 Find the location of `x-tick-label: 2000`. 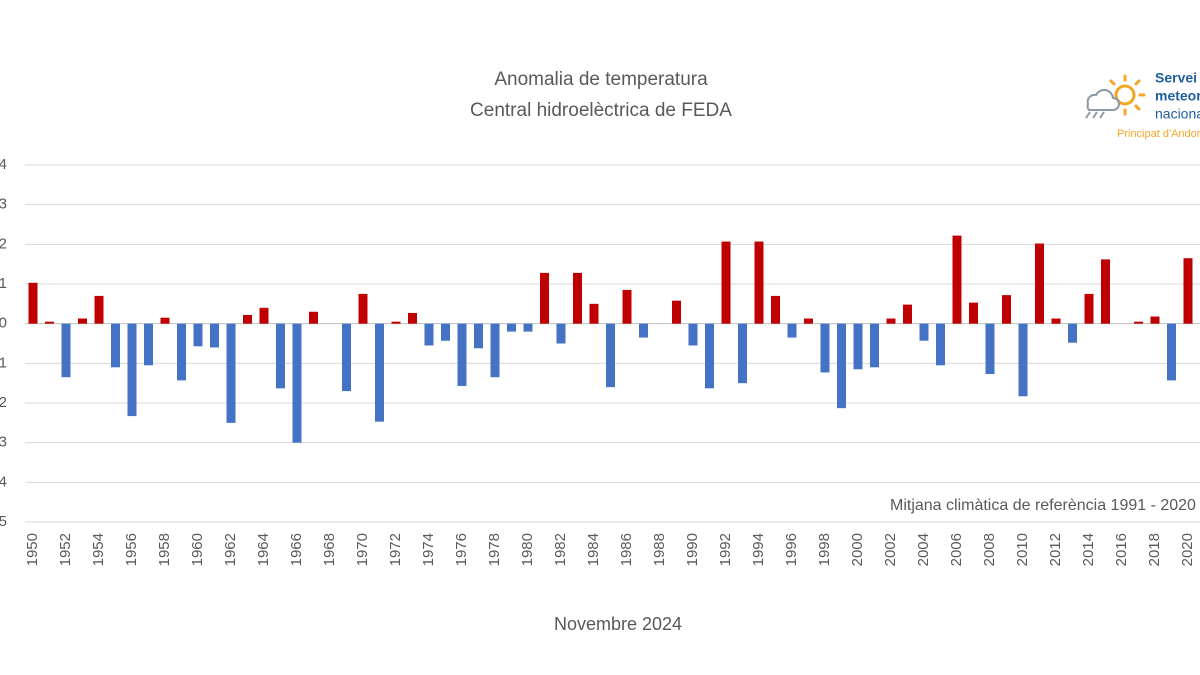

x-tick-label: 2000 is located at coordinates (857, 549).